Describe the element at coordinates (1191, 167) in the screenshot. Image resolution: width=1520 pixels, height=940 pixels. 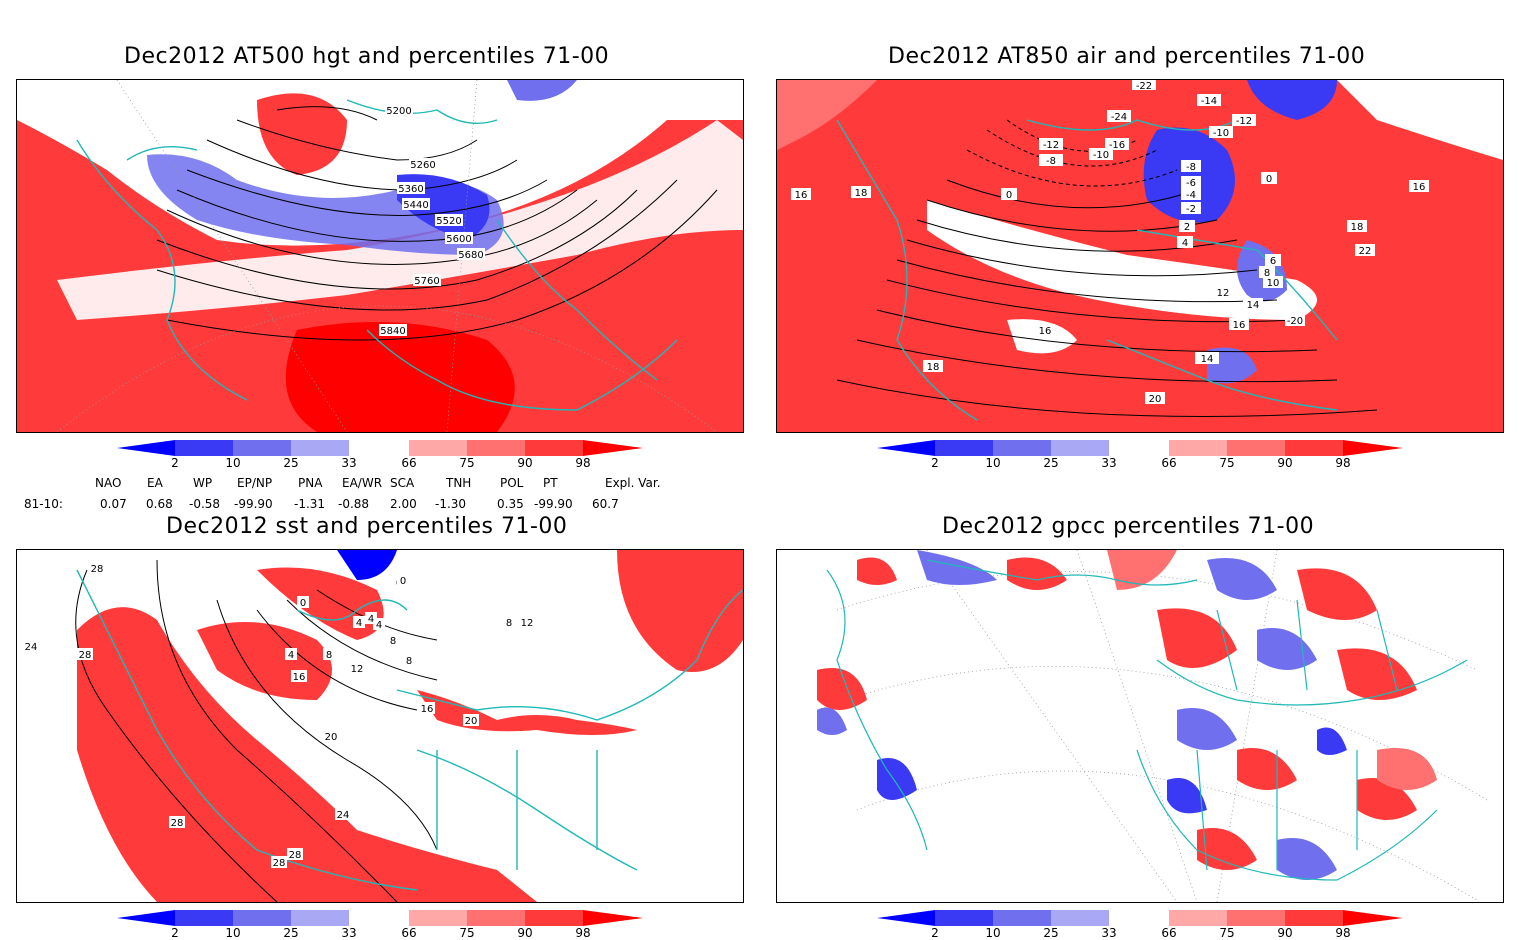
I see `contour-label: -8` at that location.